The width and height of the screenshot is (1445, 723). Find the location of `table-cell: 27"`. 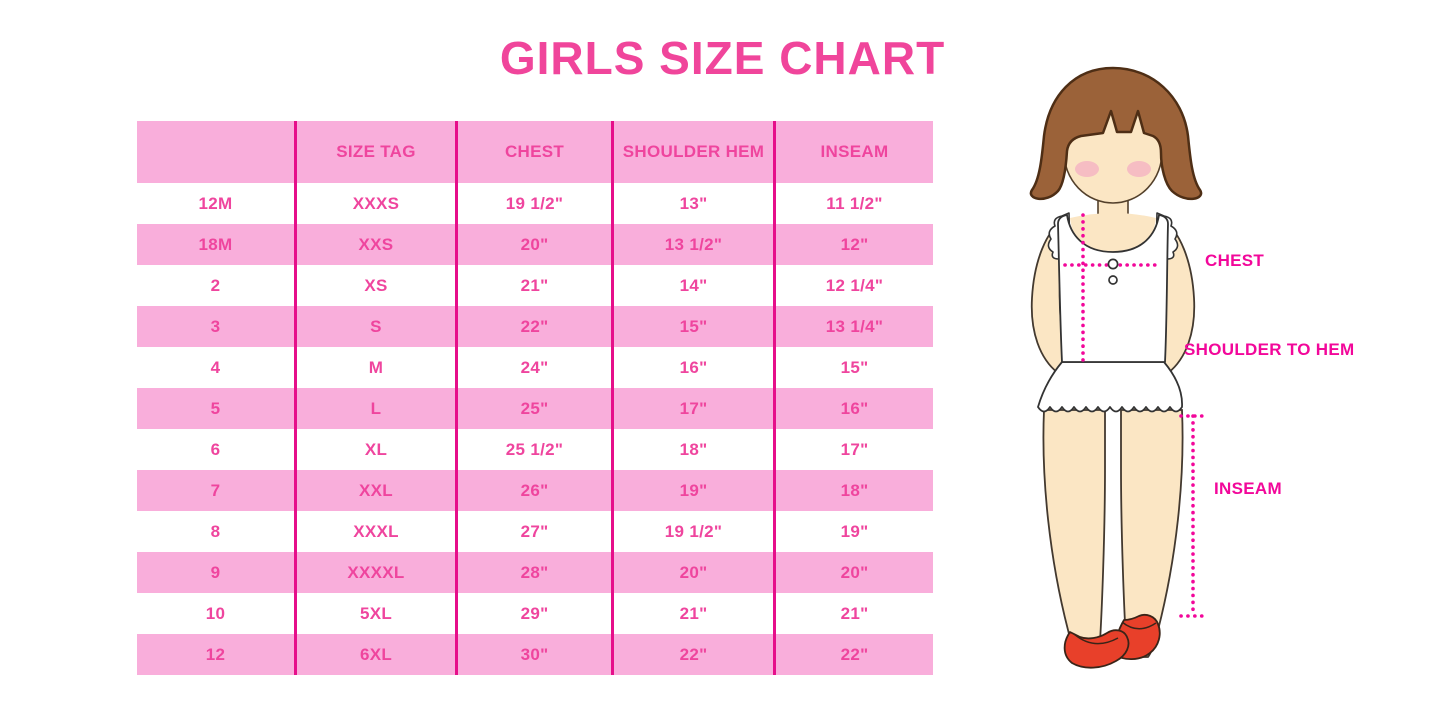

table-cell: 27" is located at coordinates (536, 531).